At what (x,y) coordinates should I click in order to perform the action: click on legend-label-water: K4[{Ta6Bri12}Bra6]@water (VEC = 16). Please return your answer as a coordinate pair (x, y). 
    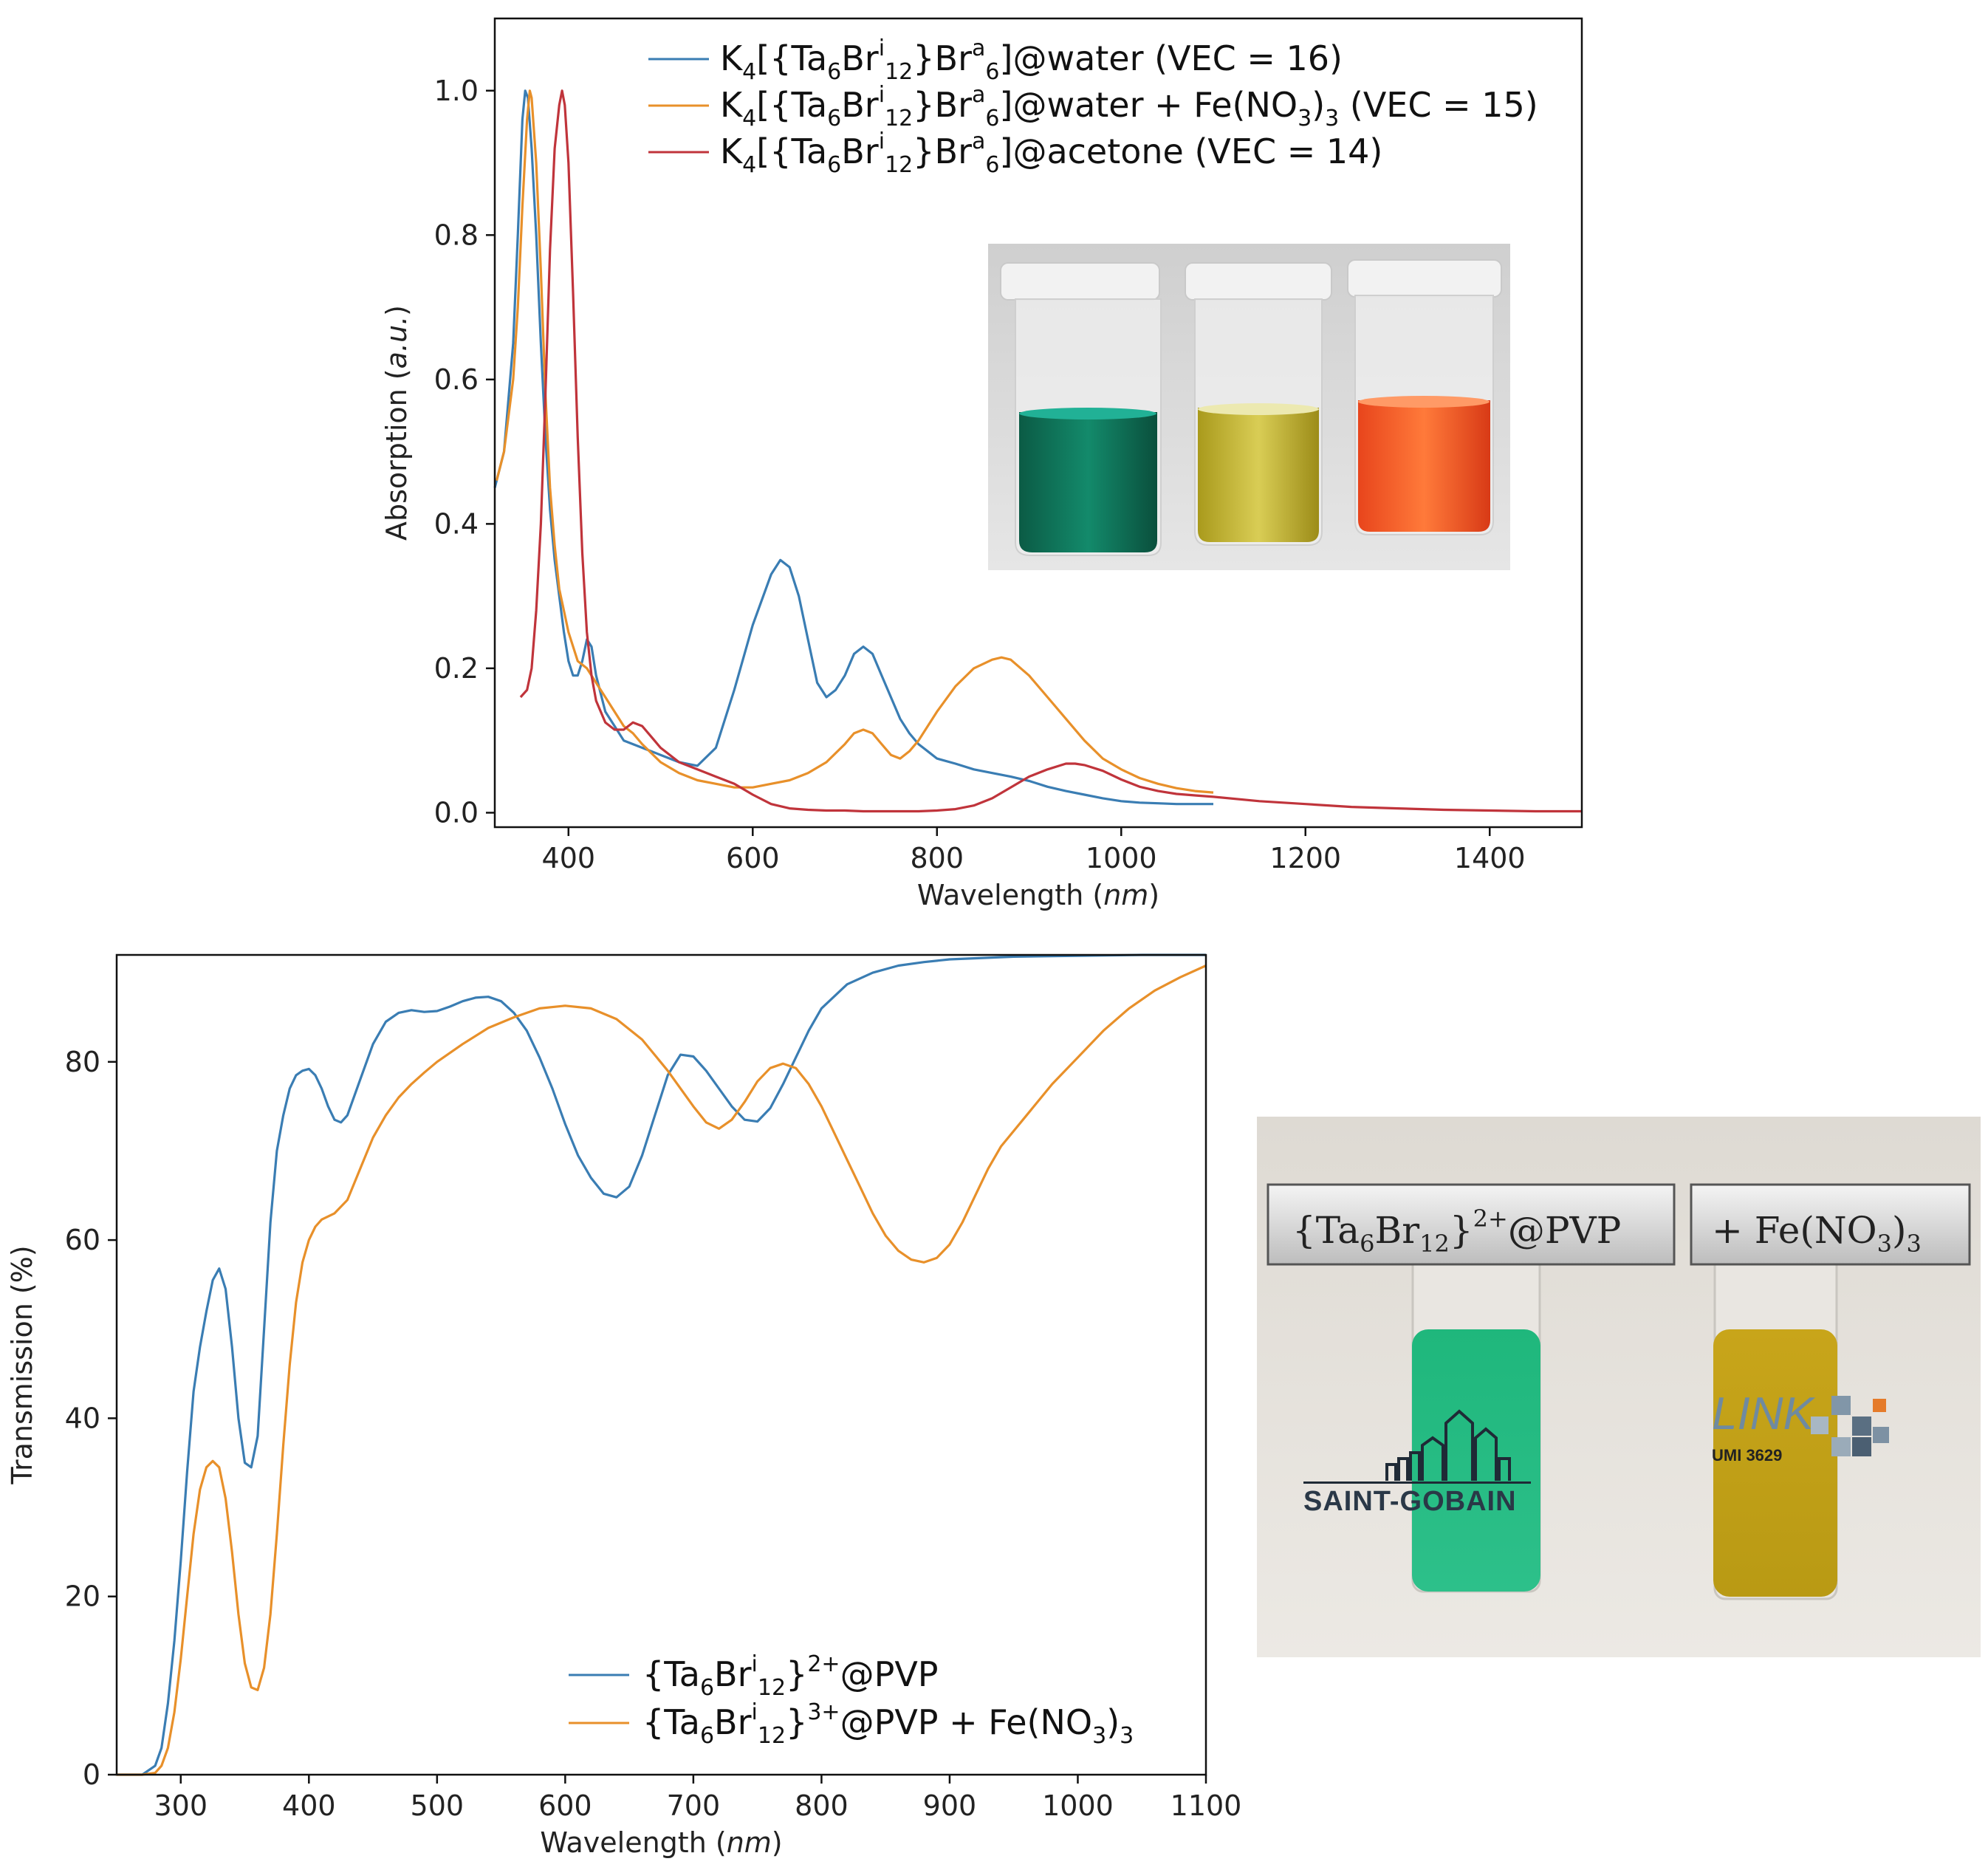
    Looking at the image, I should click on (1031, 60).